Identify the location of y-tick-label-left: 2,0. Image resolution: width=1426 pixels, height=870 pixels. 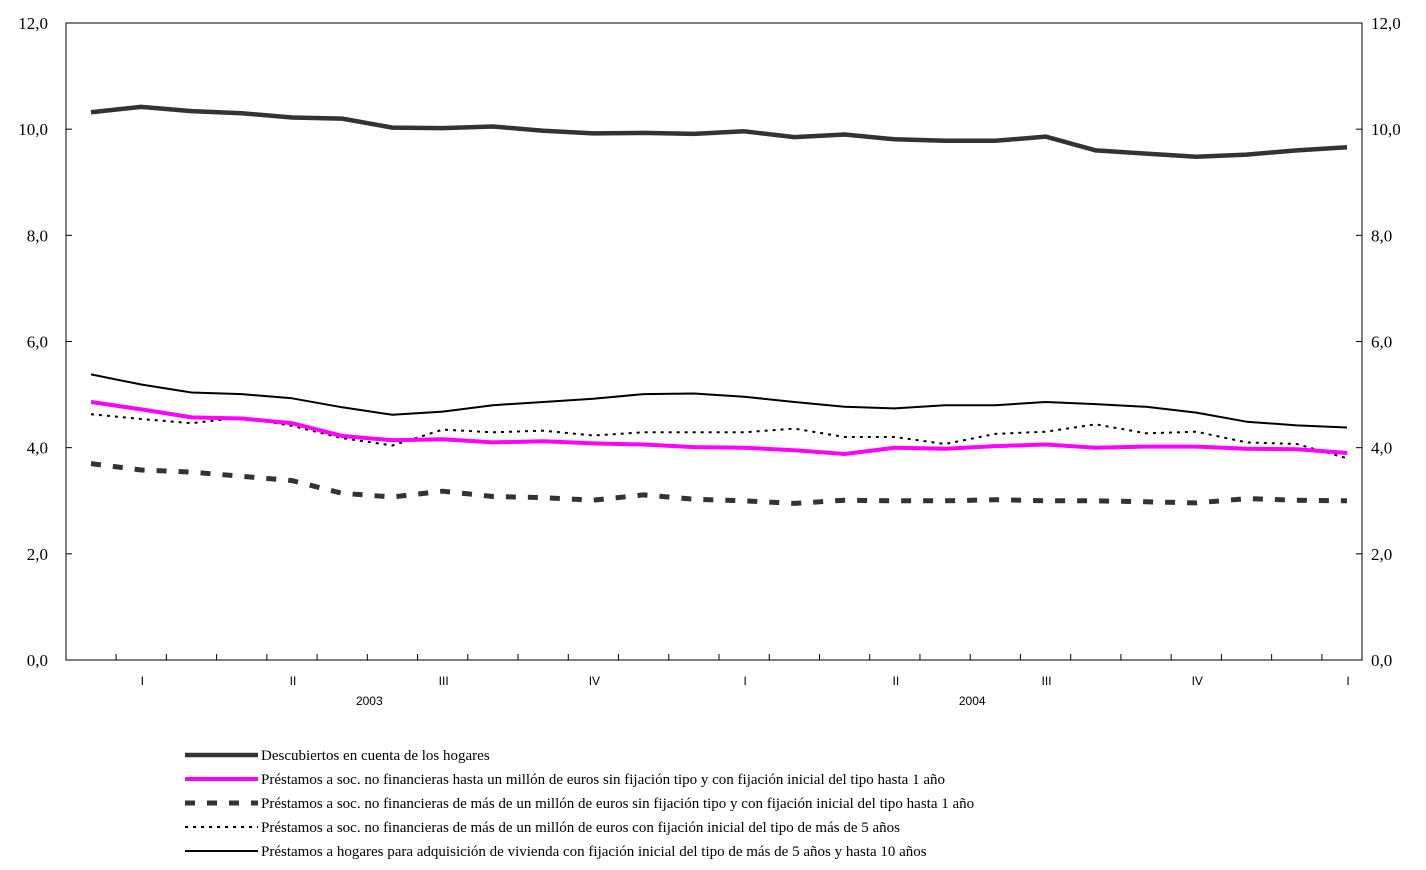
(37, 554).